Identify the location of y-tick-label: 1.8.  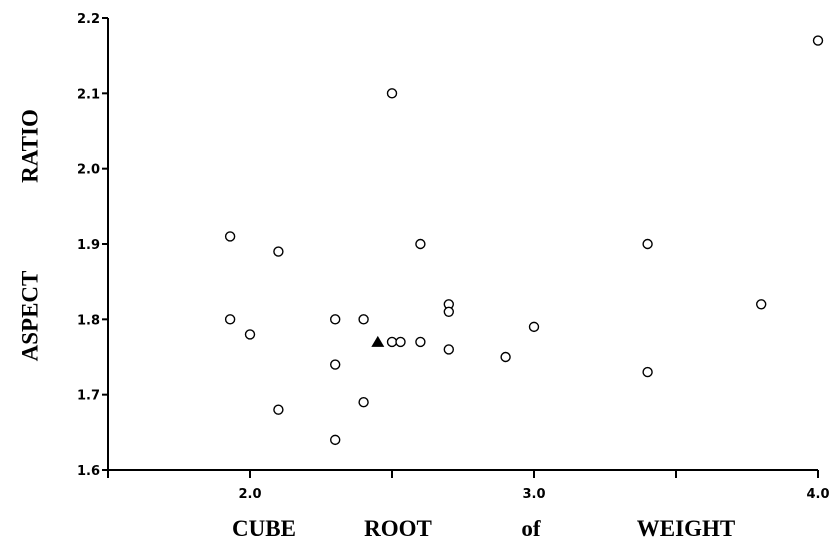
(88, 320).